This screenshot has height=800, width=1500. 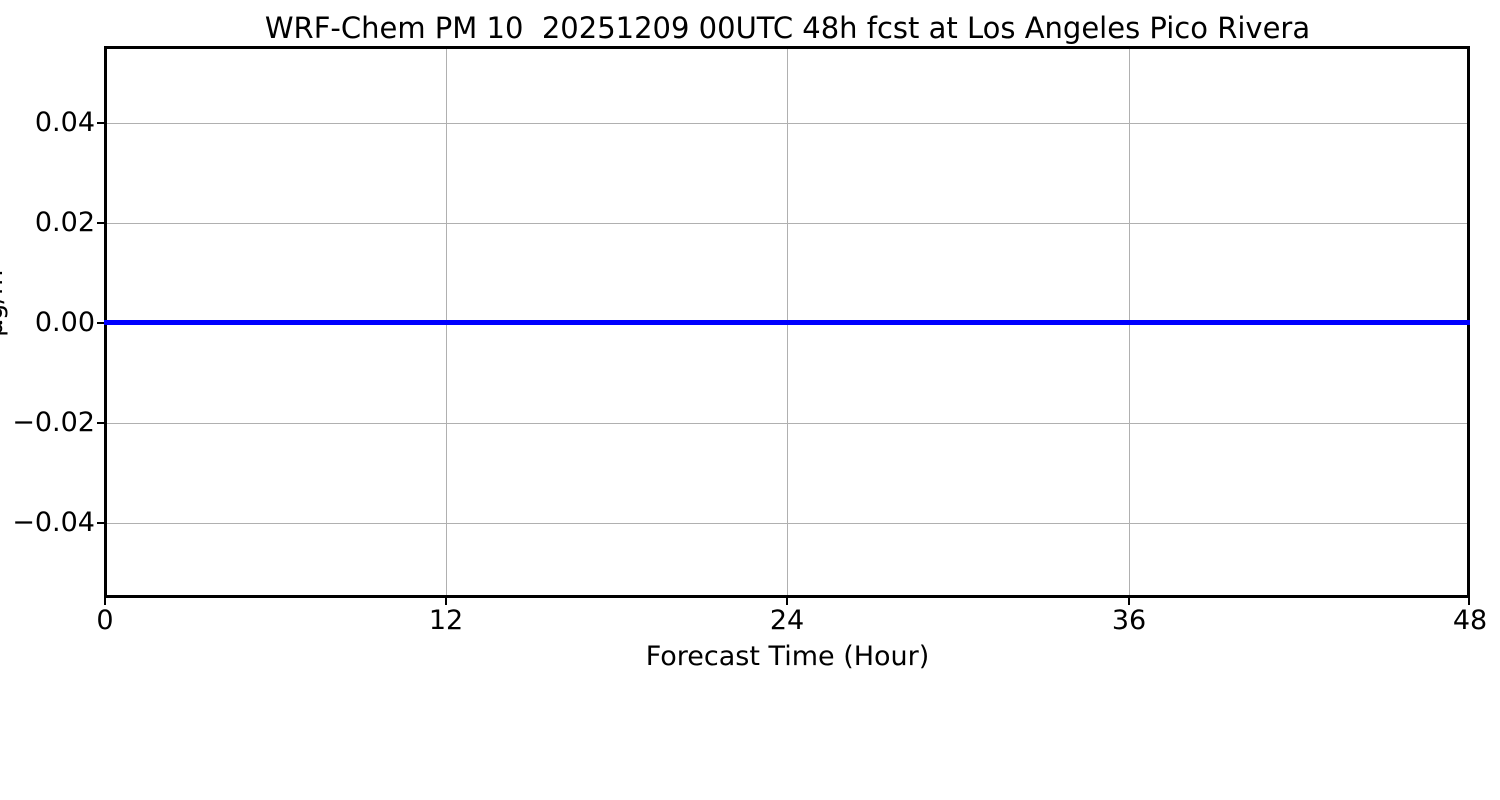 What do you see at coordinates (100, 323) in the screenshot?
I see `y-tick-0.00` at bounding box center [100, 323].